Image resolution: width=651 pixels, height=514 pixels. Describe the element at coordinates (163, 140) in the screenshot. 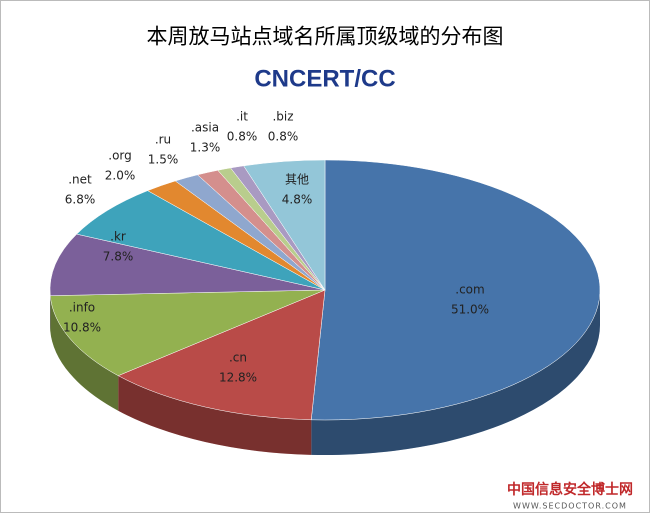

I see `slice-label: .ru` at that location.